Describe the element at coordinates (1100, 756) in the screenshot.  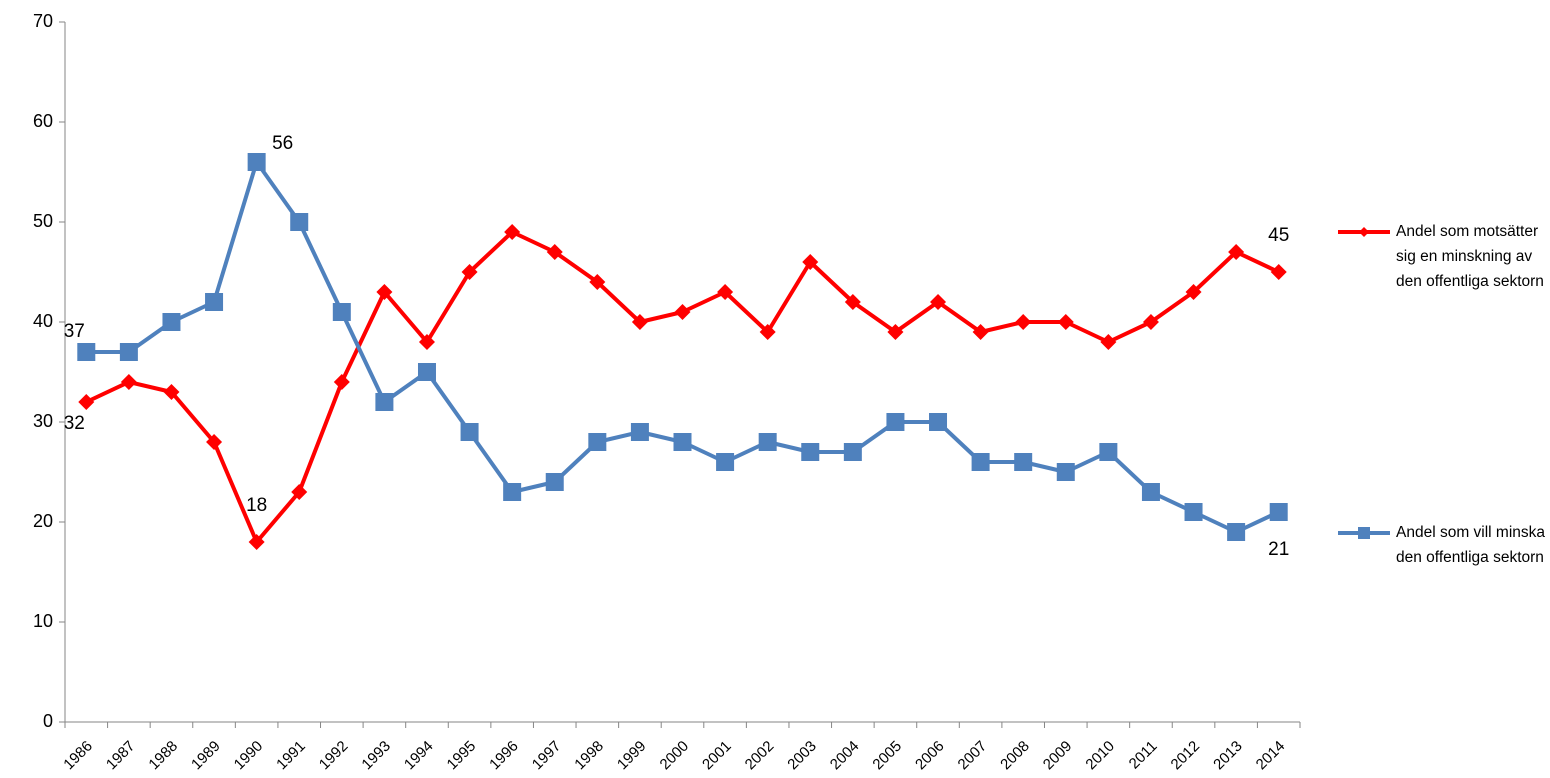
I see `x-tick-label: 2010` at that location.